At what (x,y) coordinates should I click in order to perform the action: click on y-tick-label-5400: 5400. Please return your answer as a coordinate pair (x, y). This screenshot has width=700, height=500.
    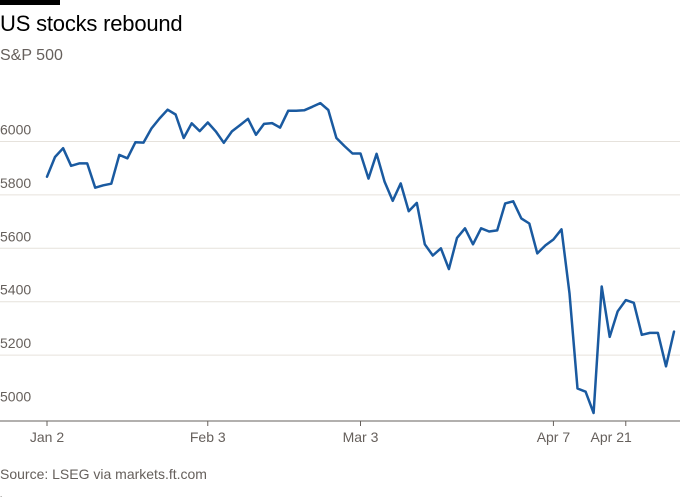
    Looking at the image, I should click on (15, 290).